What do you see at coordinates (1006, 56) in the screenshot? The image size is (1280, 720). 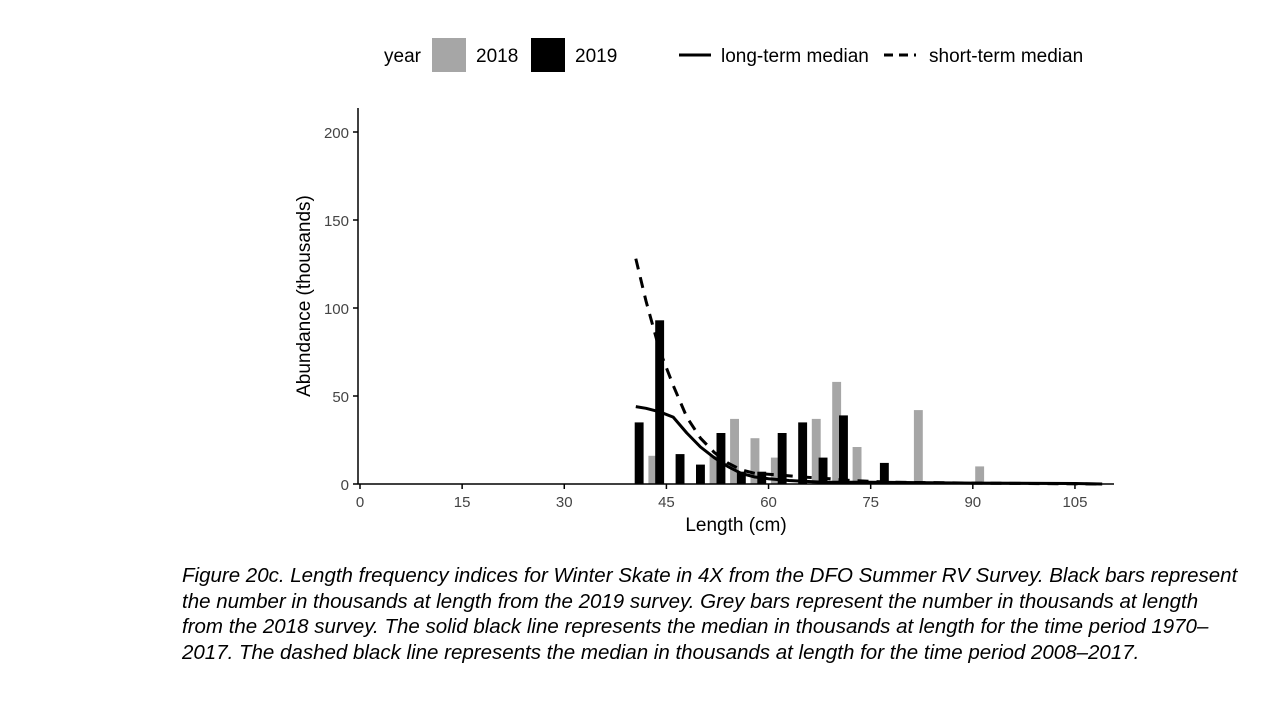 I see `legend-label-short-term-median: short-term median` at bounding box center [1006, 56].